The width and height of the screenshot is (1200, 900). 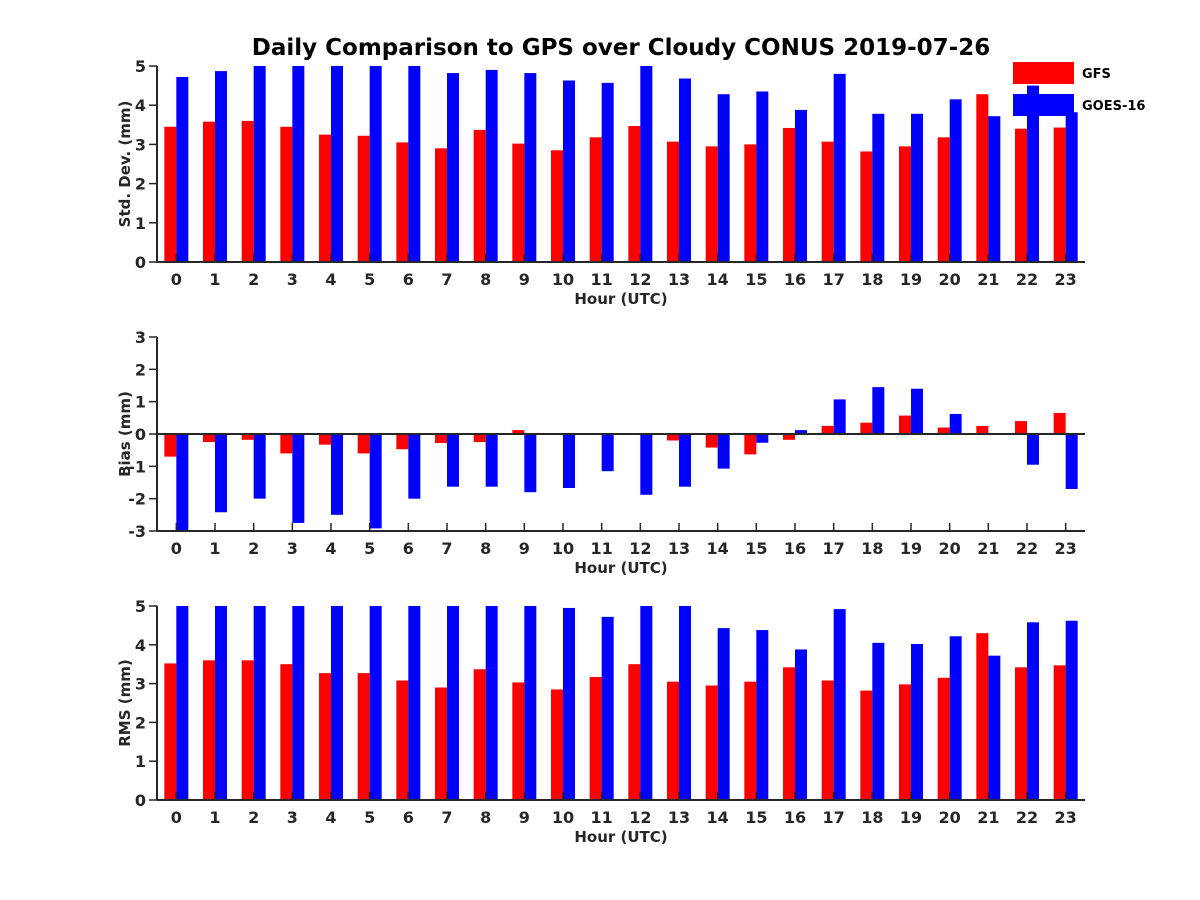 What do you see at coordinates (292, 817) in the screenshot?
I see `xtick-label-rms-3: 3` at bounding box center [292, 817].